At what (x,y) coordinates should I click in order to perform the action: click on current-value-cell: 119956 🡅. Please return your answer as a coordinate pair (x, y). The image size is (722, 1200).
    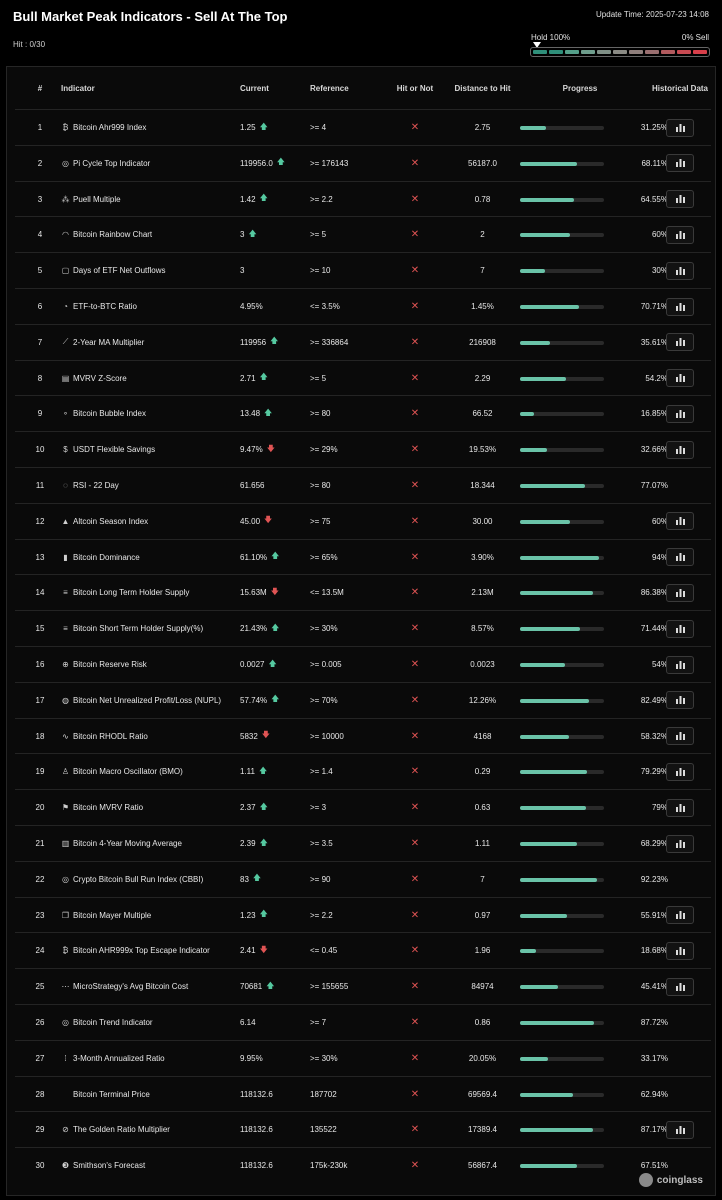
    Looking at the image, I should click on (275, 342).